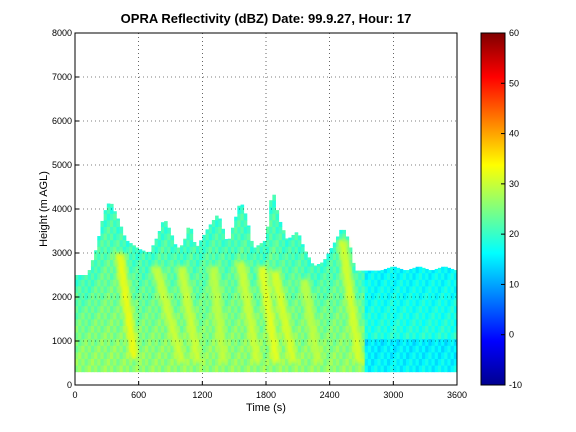  Describe the element at coordinates (330, 395) in the screenshot. I see `x-tick-label: 2400` at that location.